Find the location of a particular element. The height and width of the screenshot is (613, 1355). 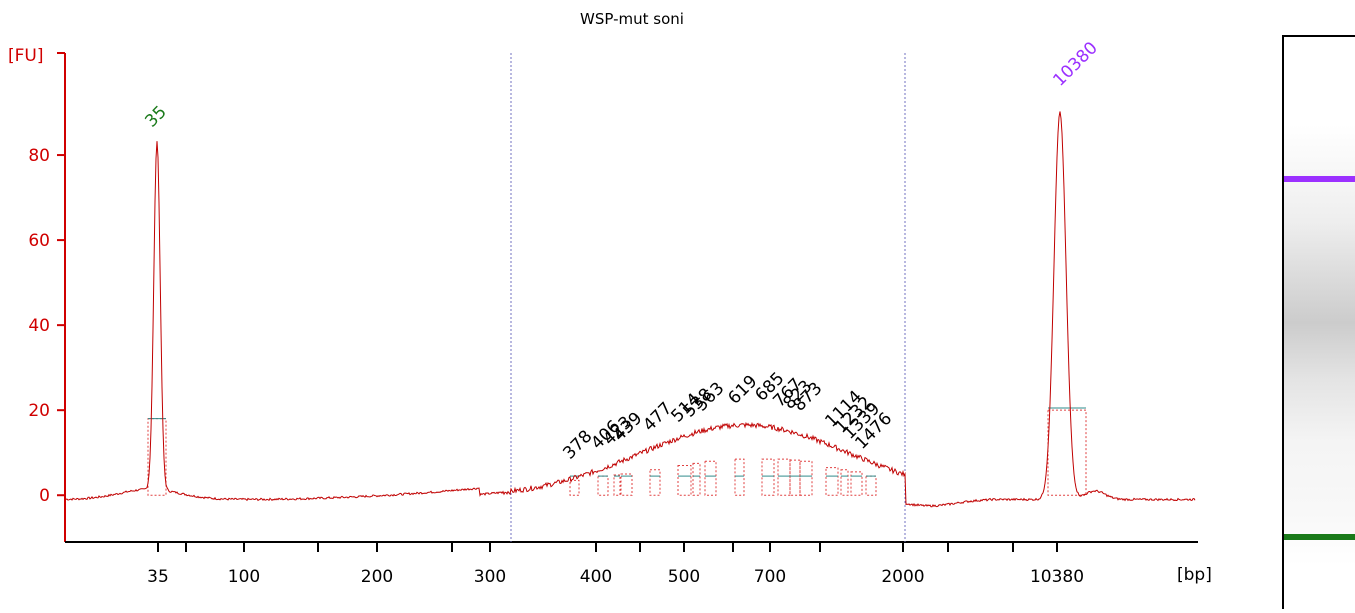

x-tick-label-4: 400 is located at coordinates (596, 577).